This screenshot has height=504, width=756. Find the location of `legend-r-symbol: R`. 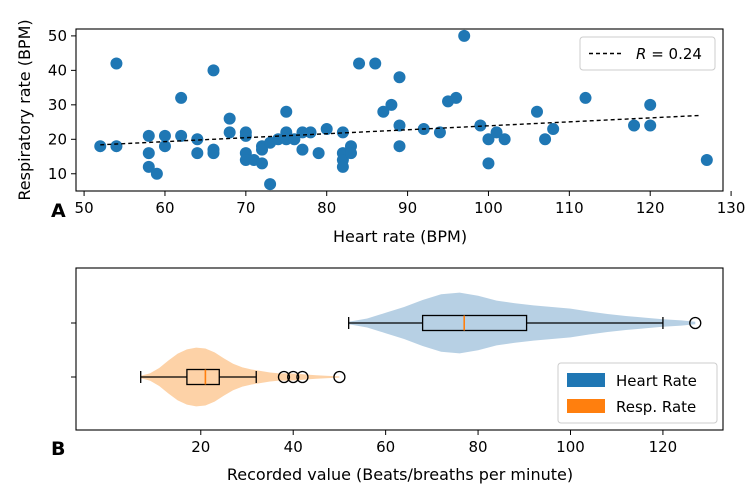

legend-r-symbol: R is located at coordinates (641, 54).